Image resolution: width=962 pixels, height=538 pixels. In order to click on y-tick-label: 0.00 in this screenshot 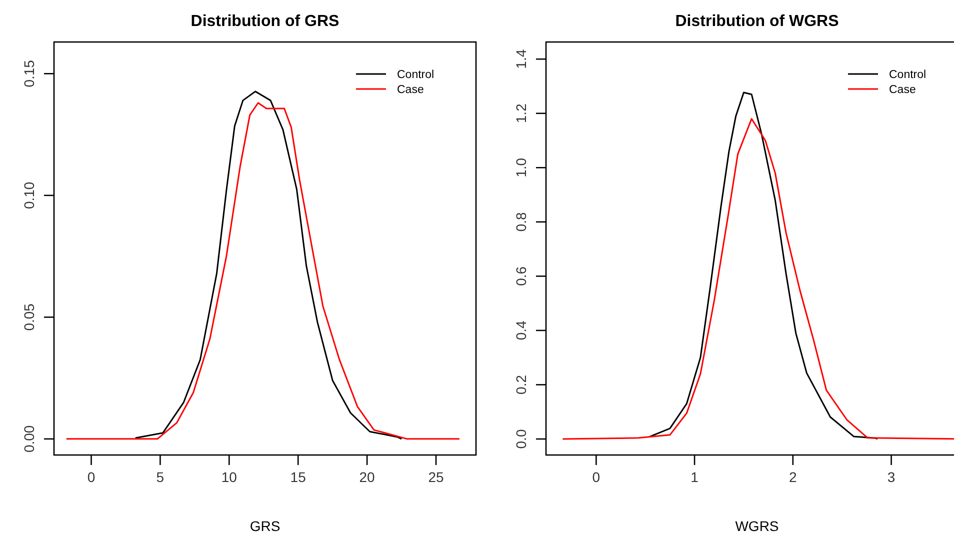, I will do `click(29, 439)`.